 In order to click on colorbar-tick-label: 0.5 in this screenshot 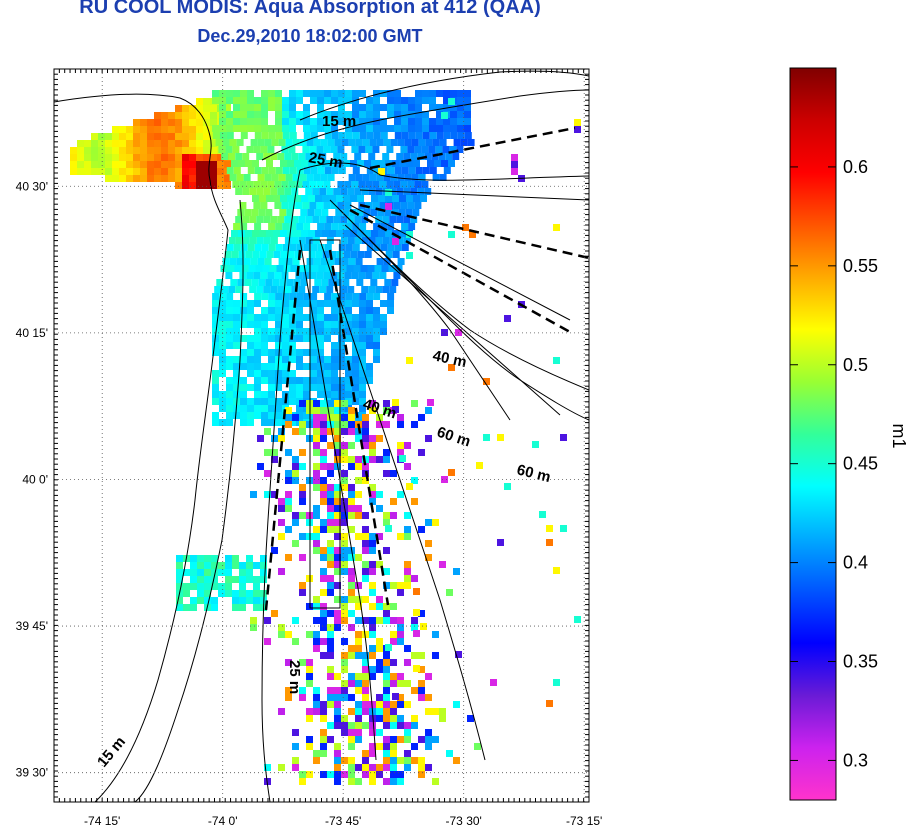, I will do `click(855, 365)`.